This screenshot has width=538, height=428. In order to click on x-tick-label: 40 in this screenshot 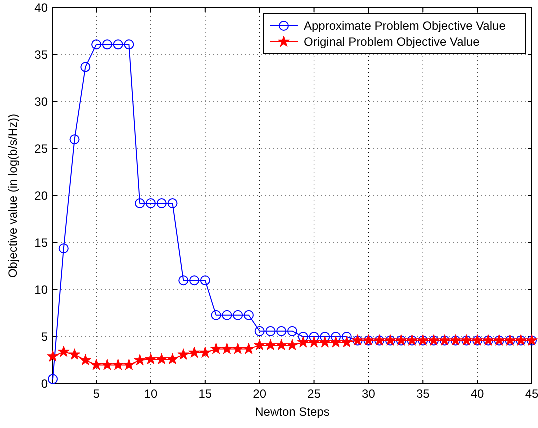, I will do `click(477, 394)`.